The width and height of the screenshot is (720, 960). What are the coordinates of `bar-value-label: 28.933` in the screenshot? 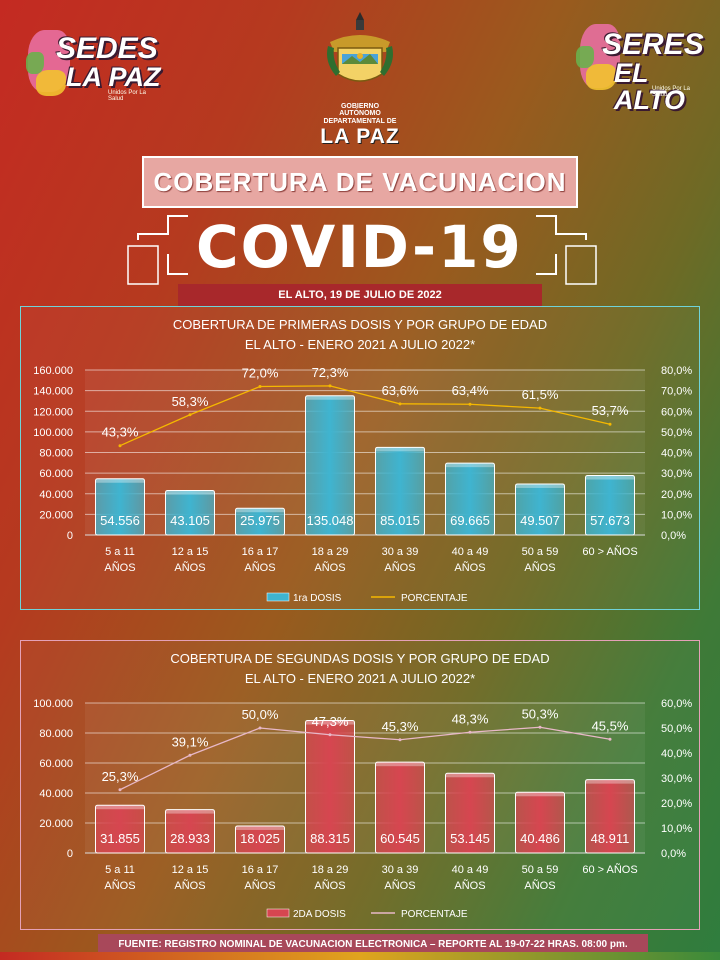 It's located at (190, 838).